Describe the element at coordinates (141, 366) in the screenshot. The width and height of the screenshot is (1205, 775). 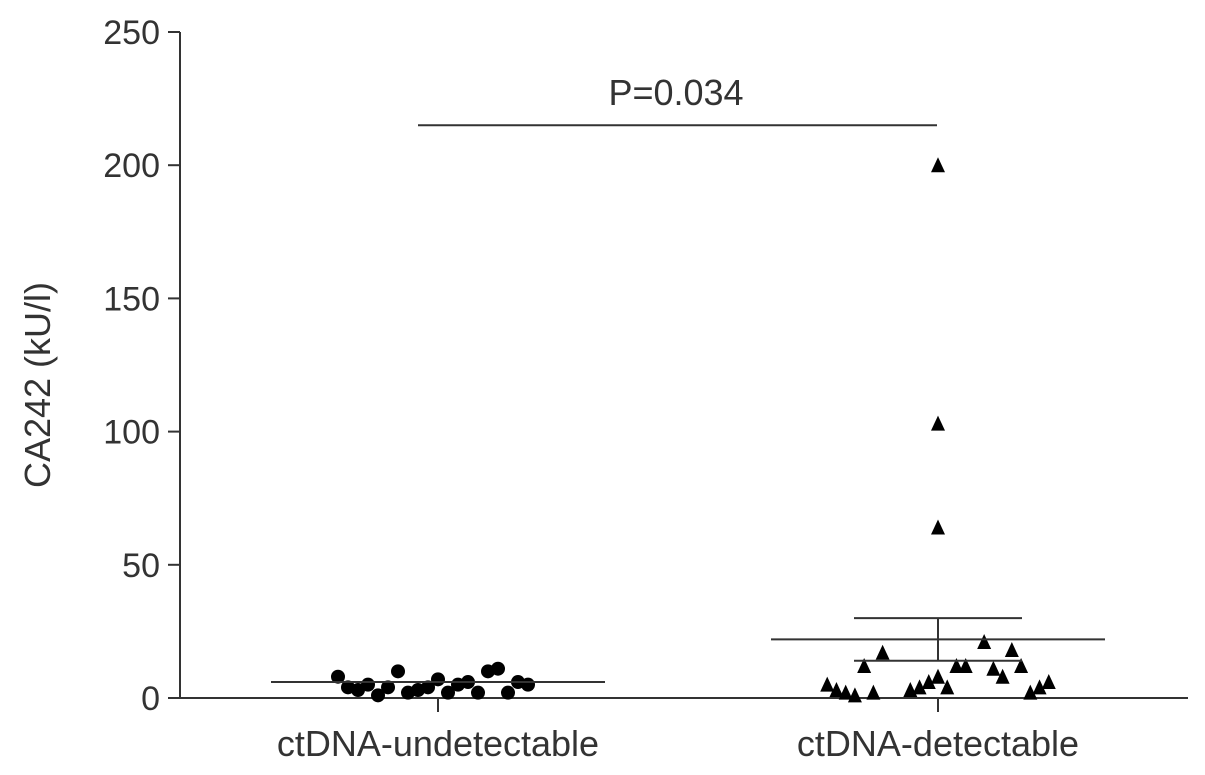
I see `y-ticks: 0 50 100 150 200 250` at that location.